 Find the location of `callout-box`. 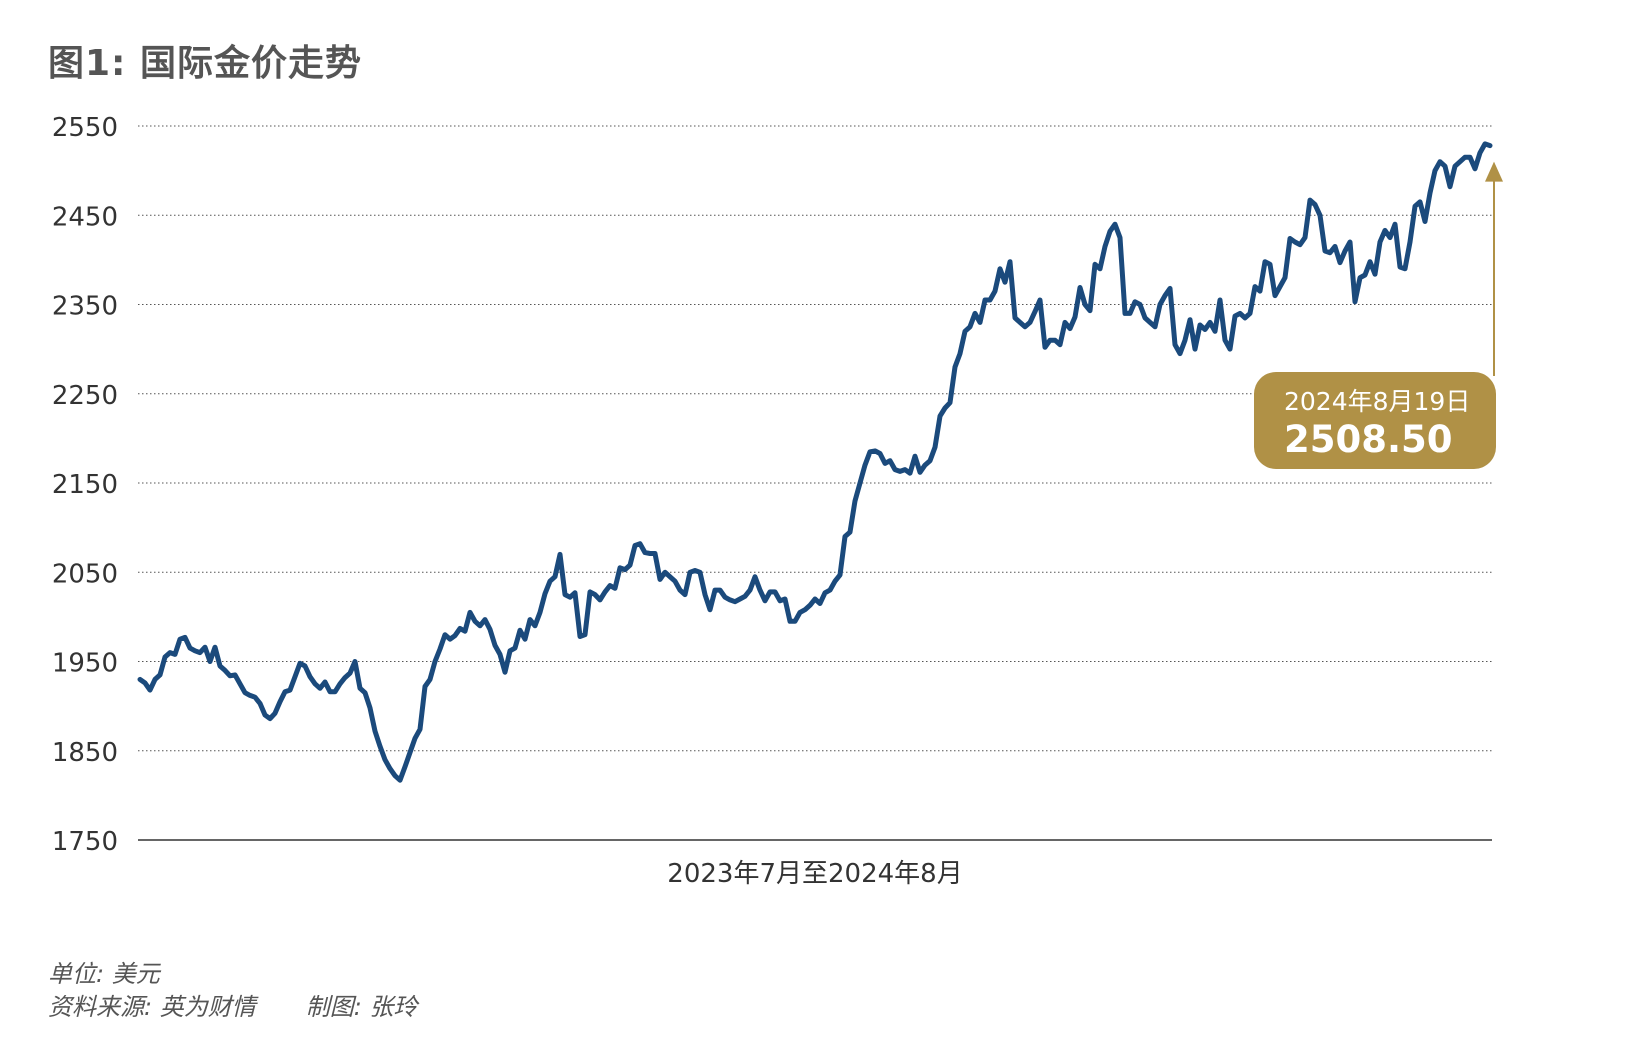

callout-box is located at coordinates (1375, 420).